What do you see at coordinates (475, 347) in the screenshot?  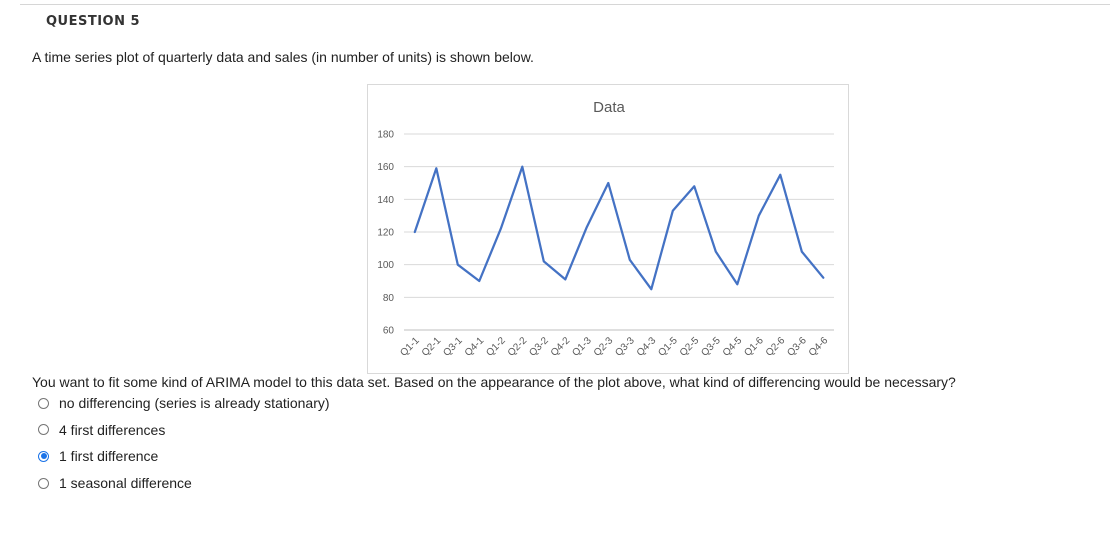 I see `x-tick-label: Q4-1` at bounding box center [475, 347].